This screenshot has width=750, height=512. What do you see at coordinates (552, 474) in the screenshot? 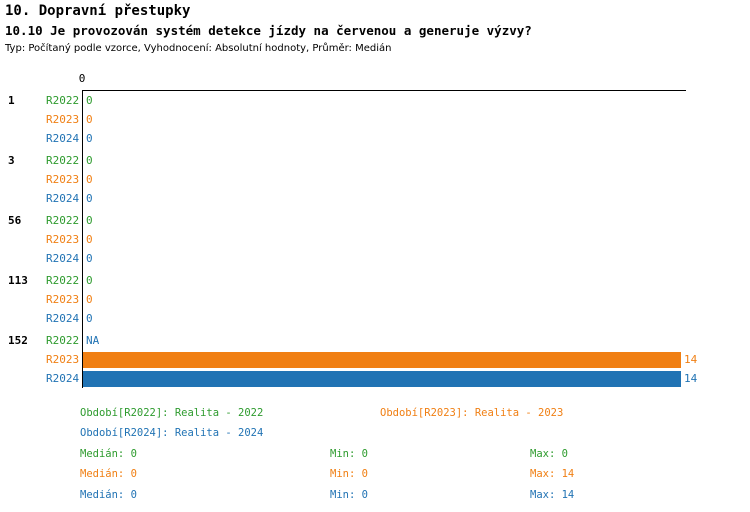
I see `stat-max-r2023: Max: 14` at bounding box center [552, 474].